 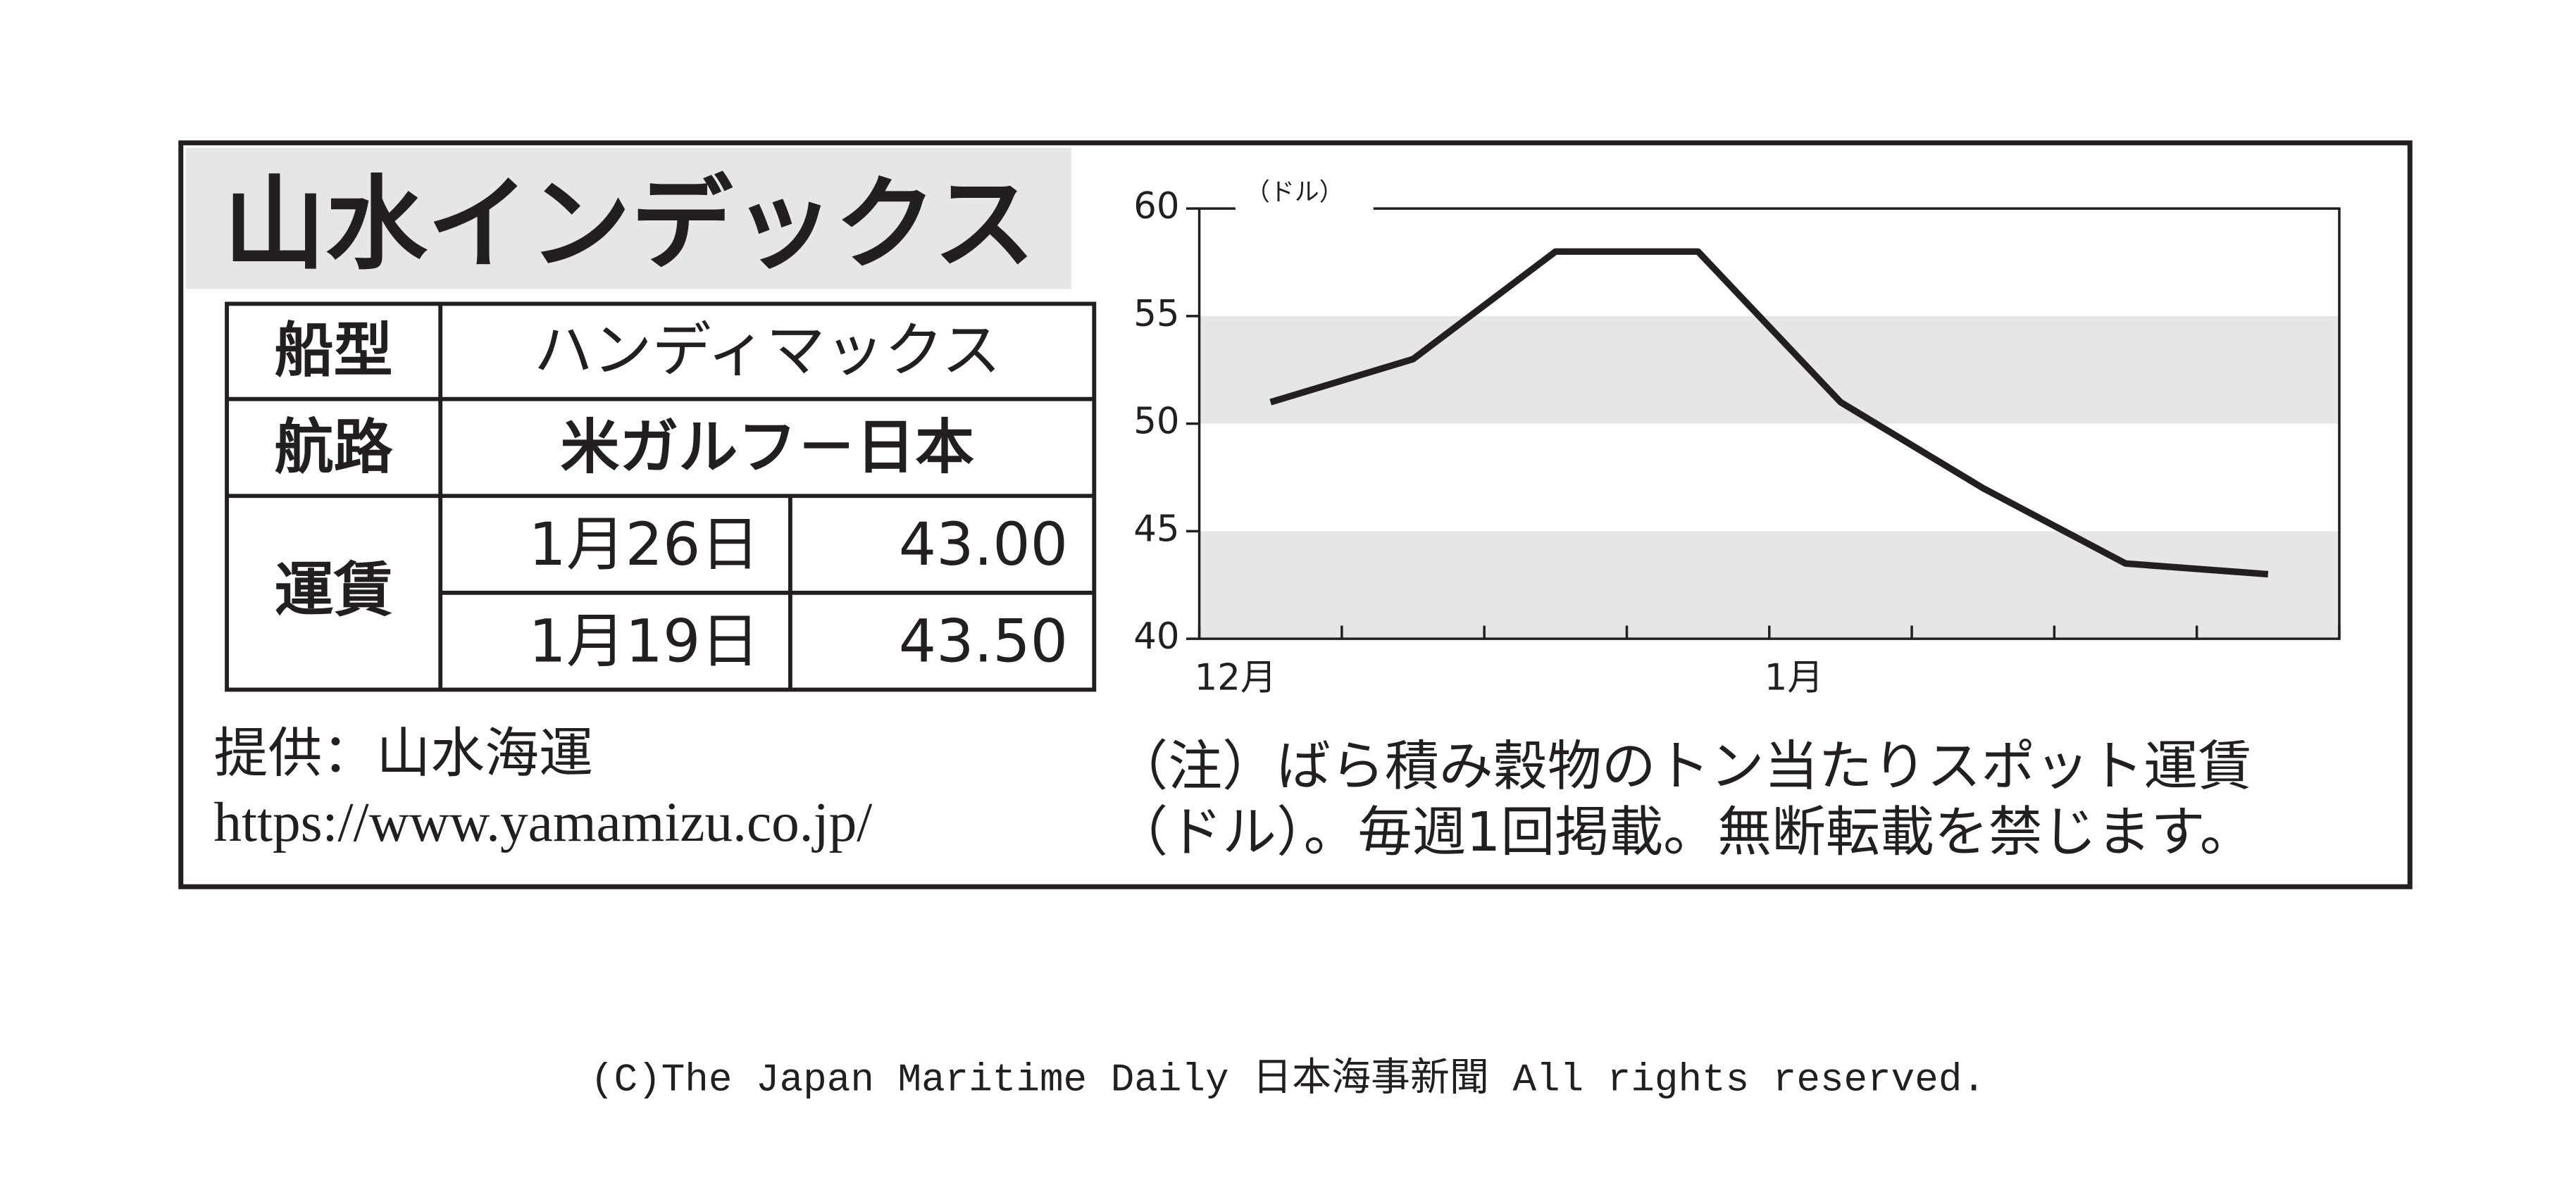 I want to click on y-tick-label: 40, so click(x=1156, y=636).